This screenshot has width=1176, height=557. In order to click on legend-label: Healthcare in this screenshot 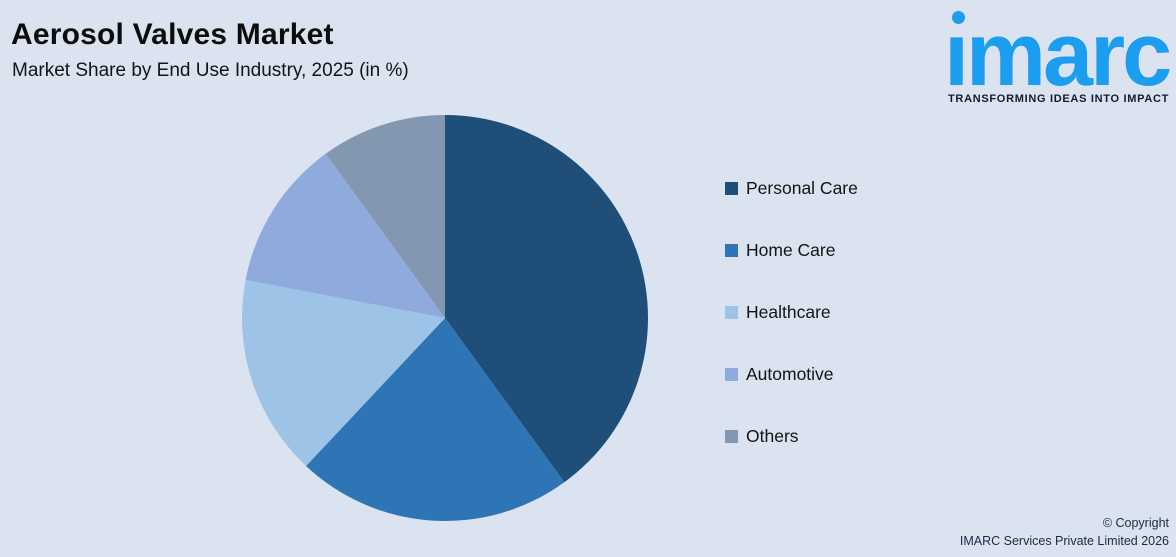, I will do `click(788, 311)`.